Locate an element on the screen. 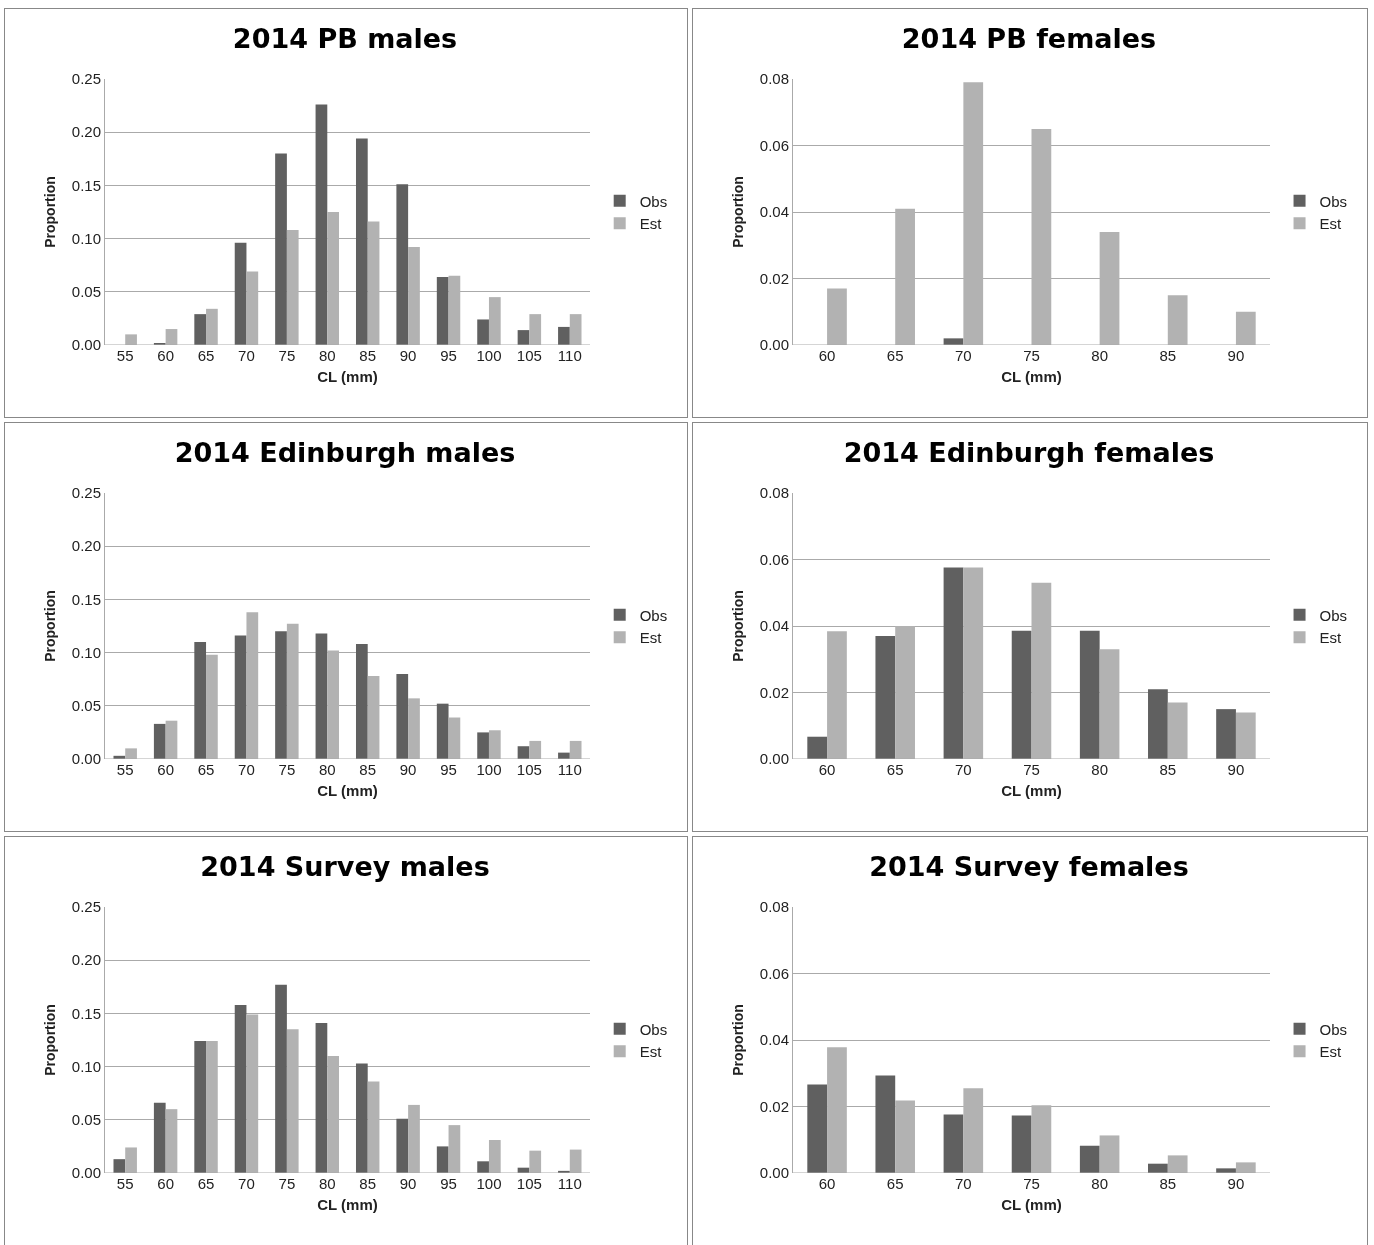  chart-title: 2014 PB males is located at coordinates (345, 39).